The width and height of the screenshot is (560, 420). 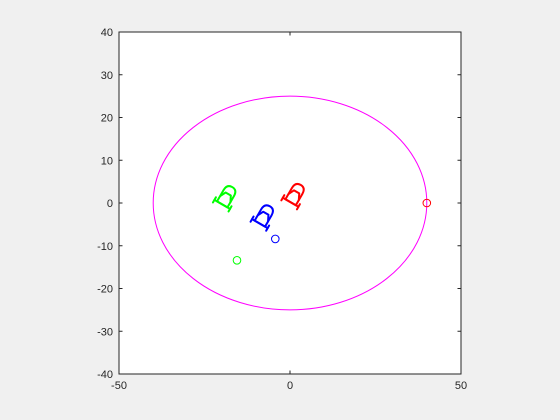 What do you see at coordinates (107, 119) in the screenshot?
I see `y-tick-label: 20` at bounding box center [107, 119].